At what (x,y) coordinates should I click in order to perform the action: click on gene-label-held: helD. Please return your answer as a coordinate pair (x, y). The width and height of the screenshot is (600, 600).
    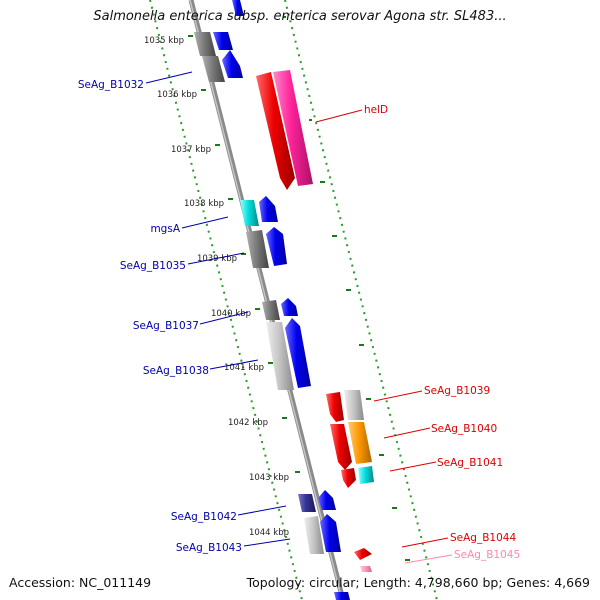
    Looking at the image, I should click on (376, 110).